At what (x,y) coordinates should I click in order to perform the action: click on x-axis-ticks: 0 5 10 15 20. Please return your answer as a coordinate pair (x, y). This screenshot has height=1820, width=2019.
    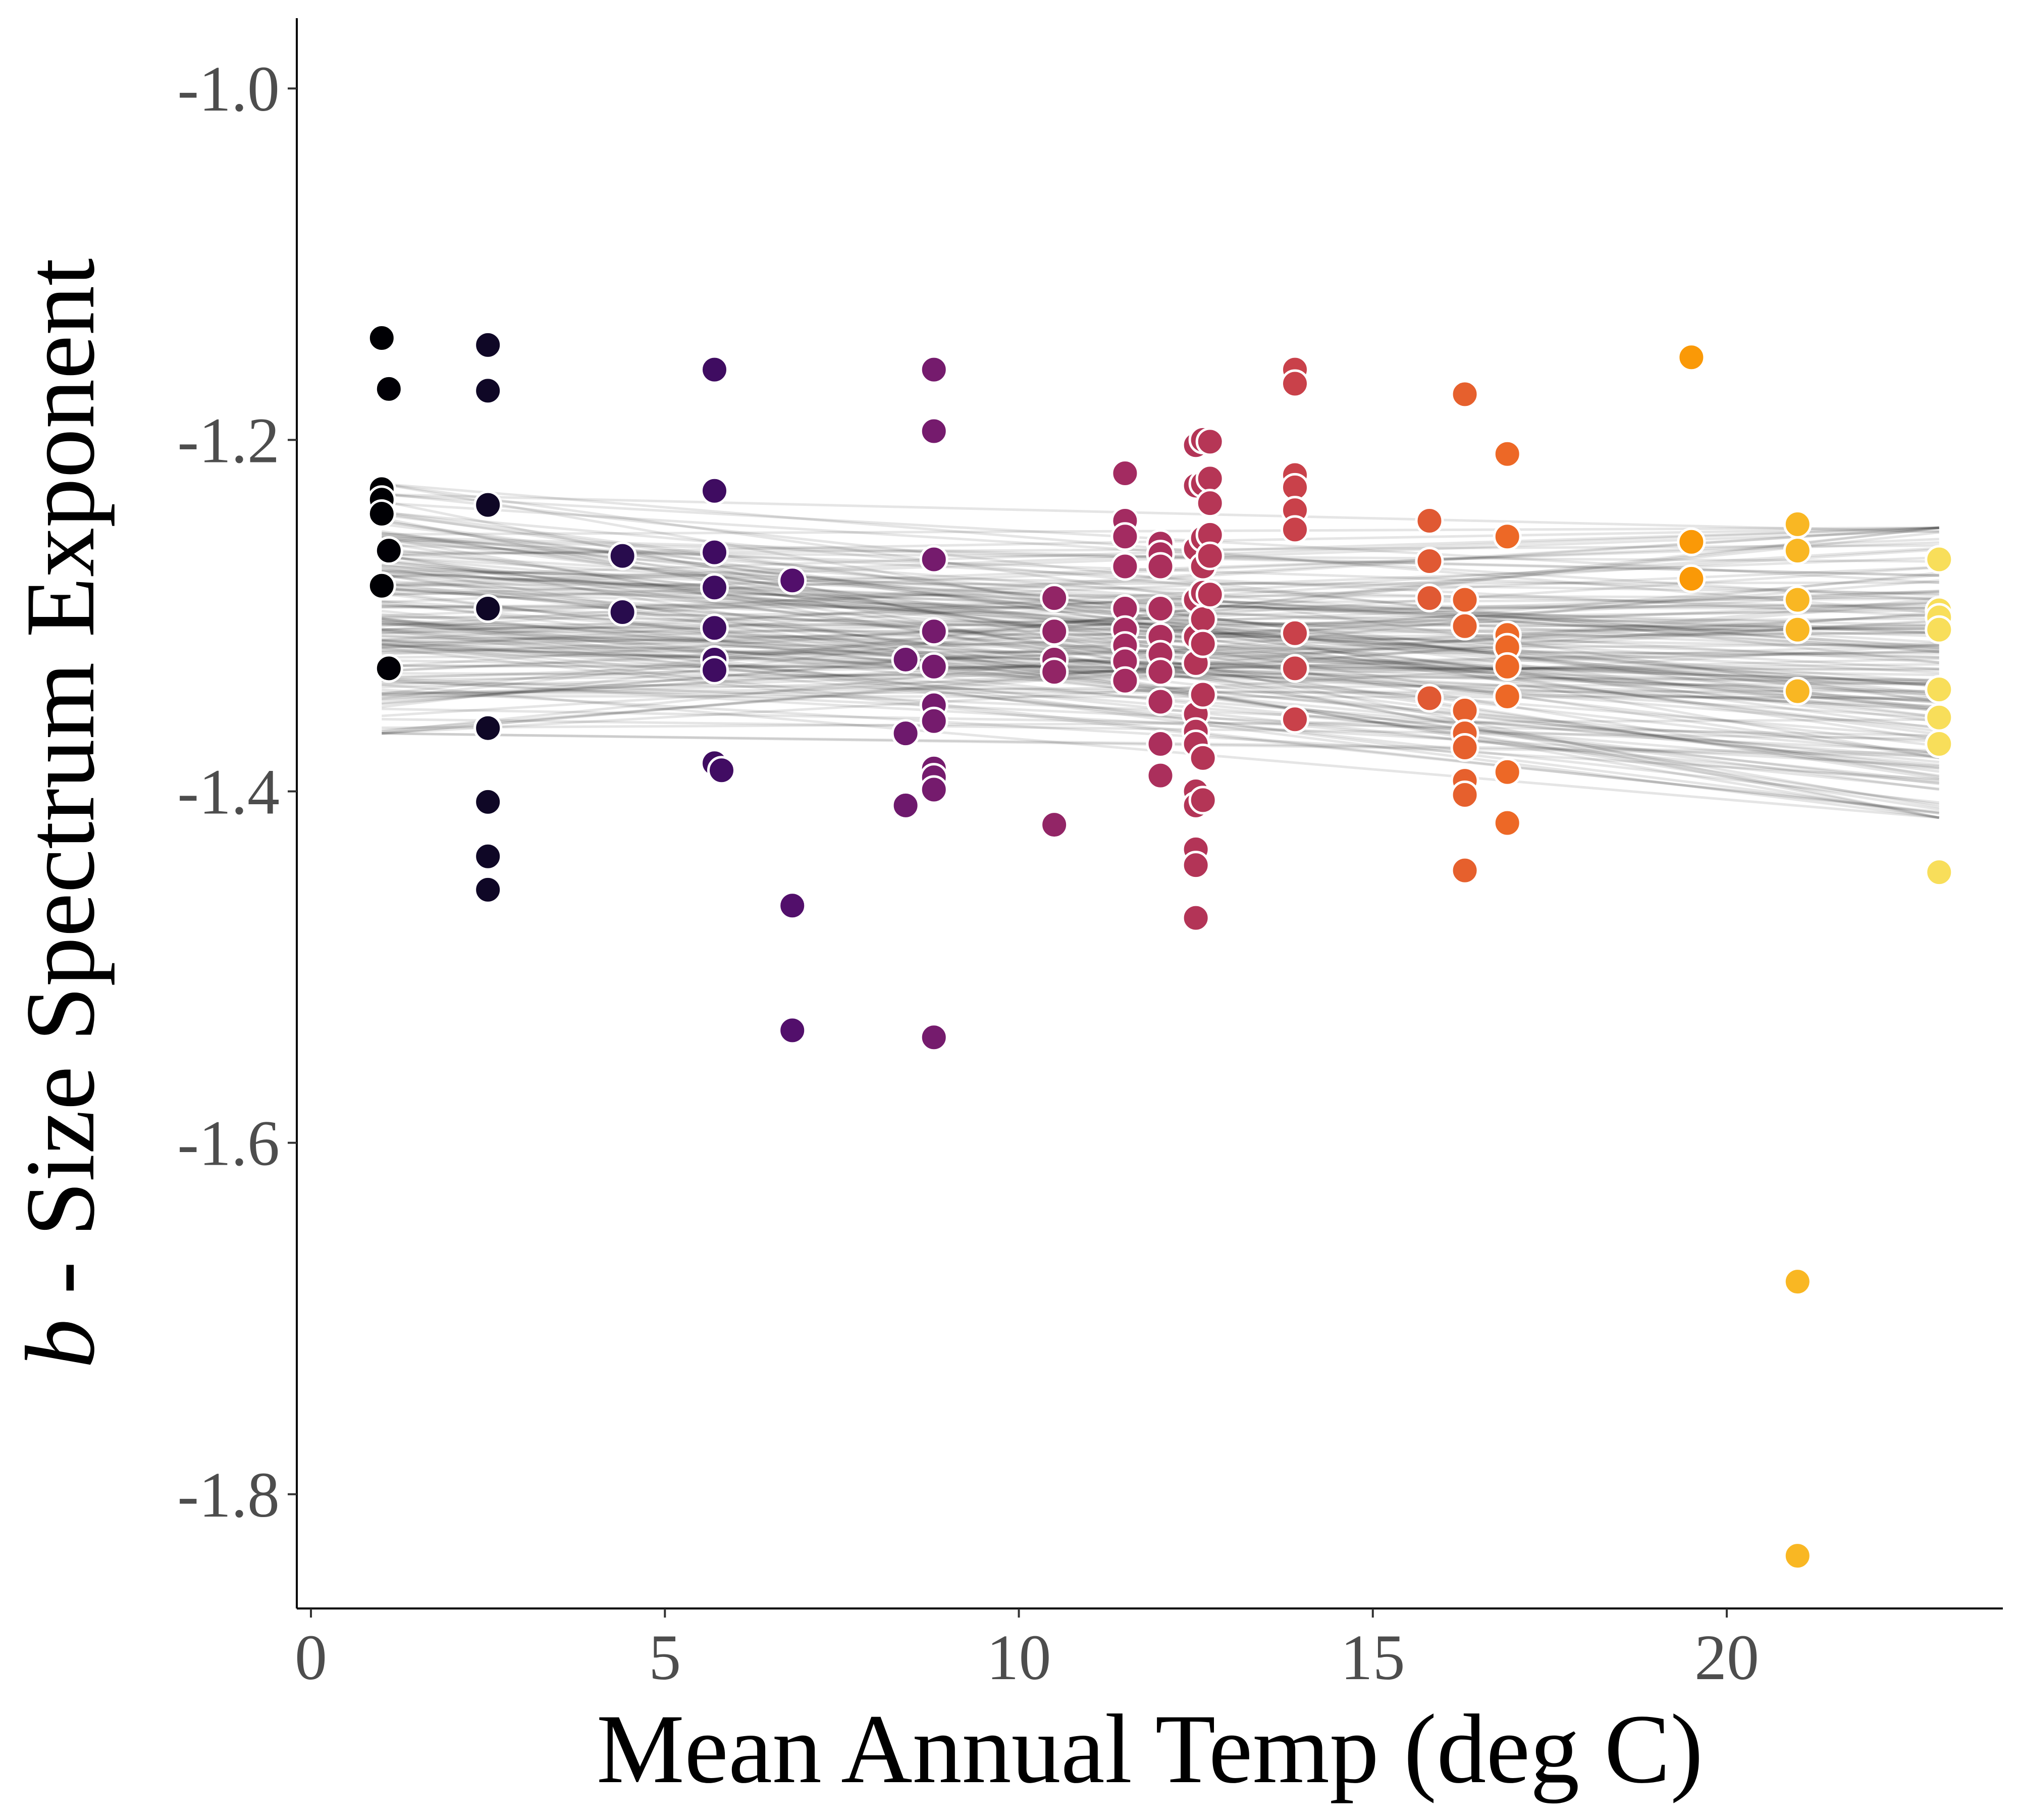
    Looking at the image, I should click on (1027, 1651).